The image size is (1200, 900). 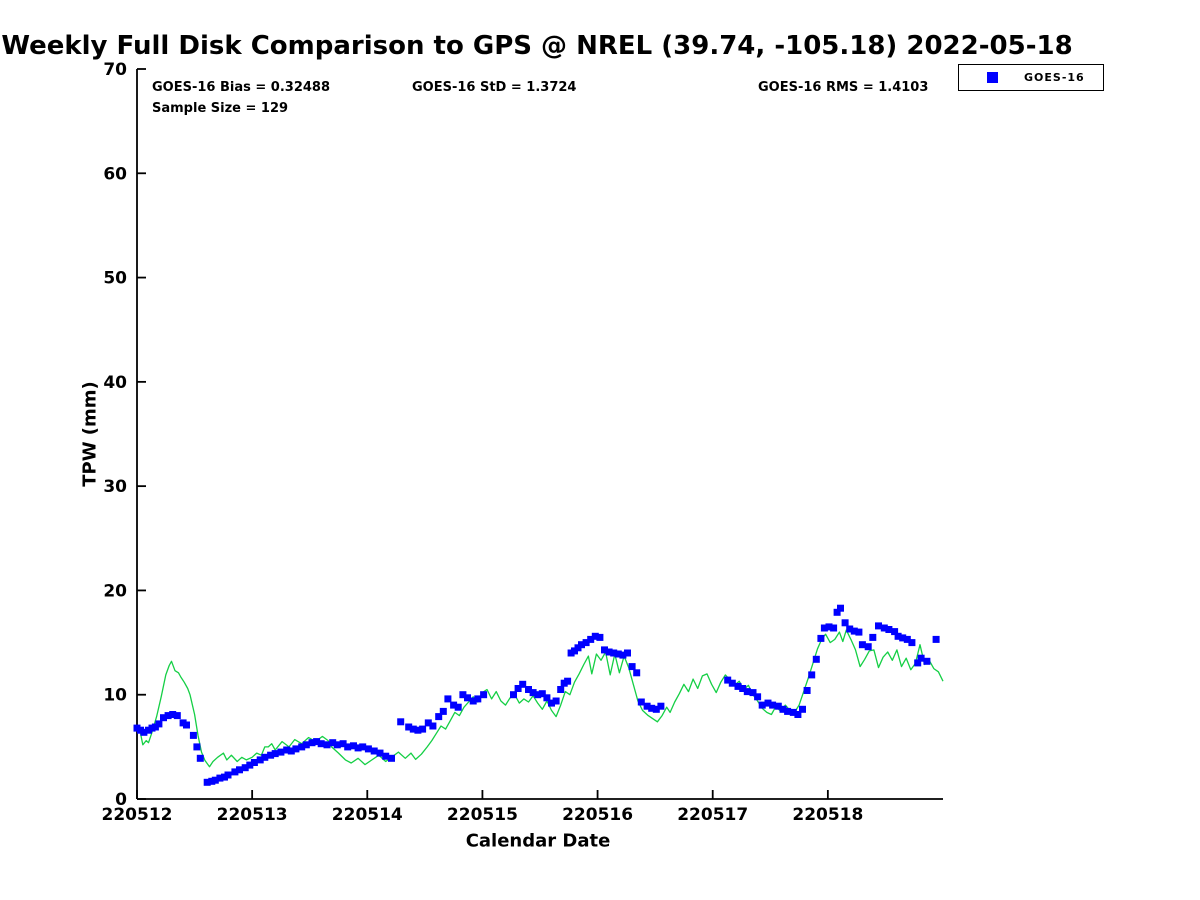 I want to click on stat-std: GOES-16 StD = 1.3724, so click(x=494, y=87).